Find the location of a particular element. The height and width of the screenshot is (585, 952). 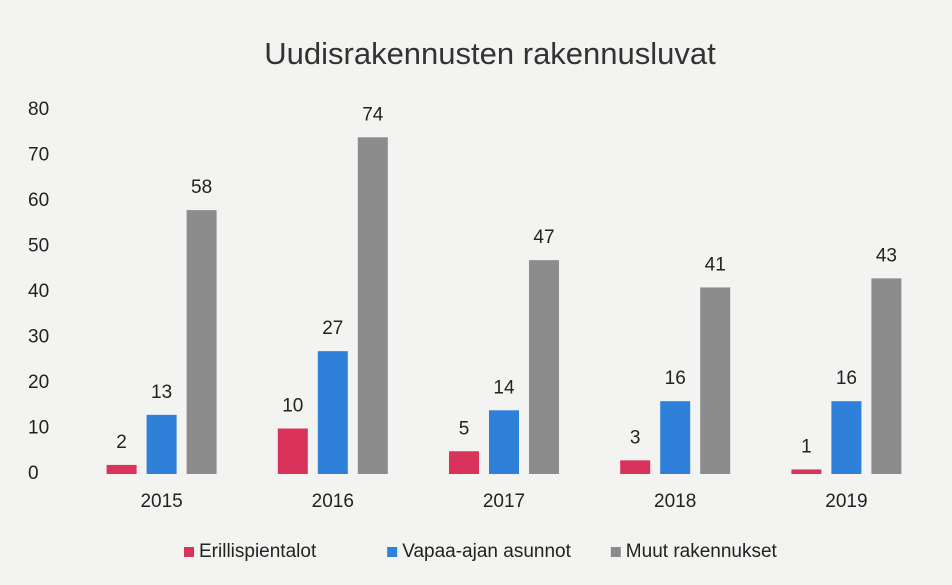

data-label: 5 is located at coordinates (464, 428).